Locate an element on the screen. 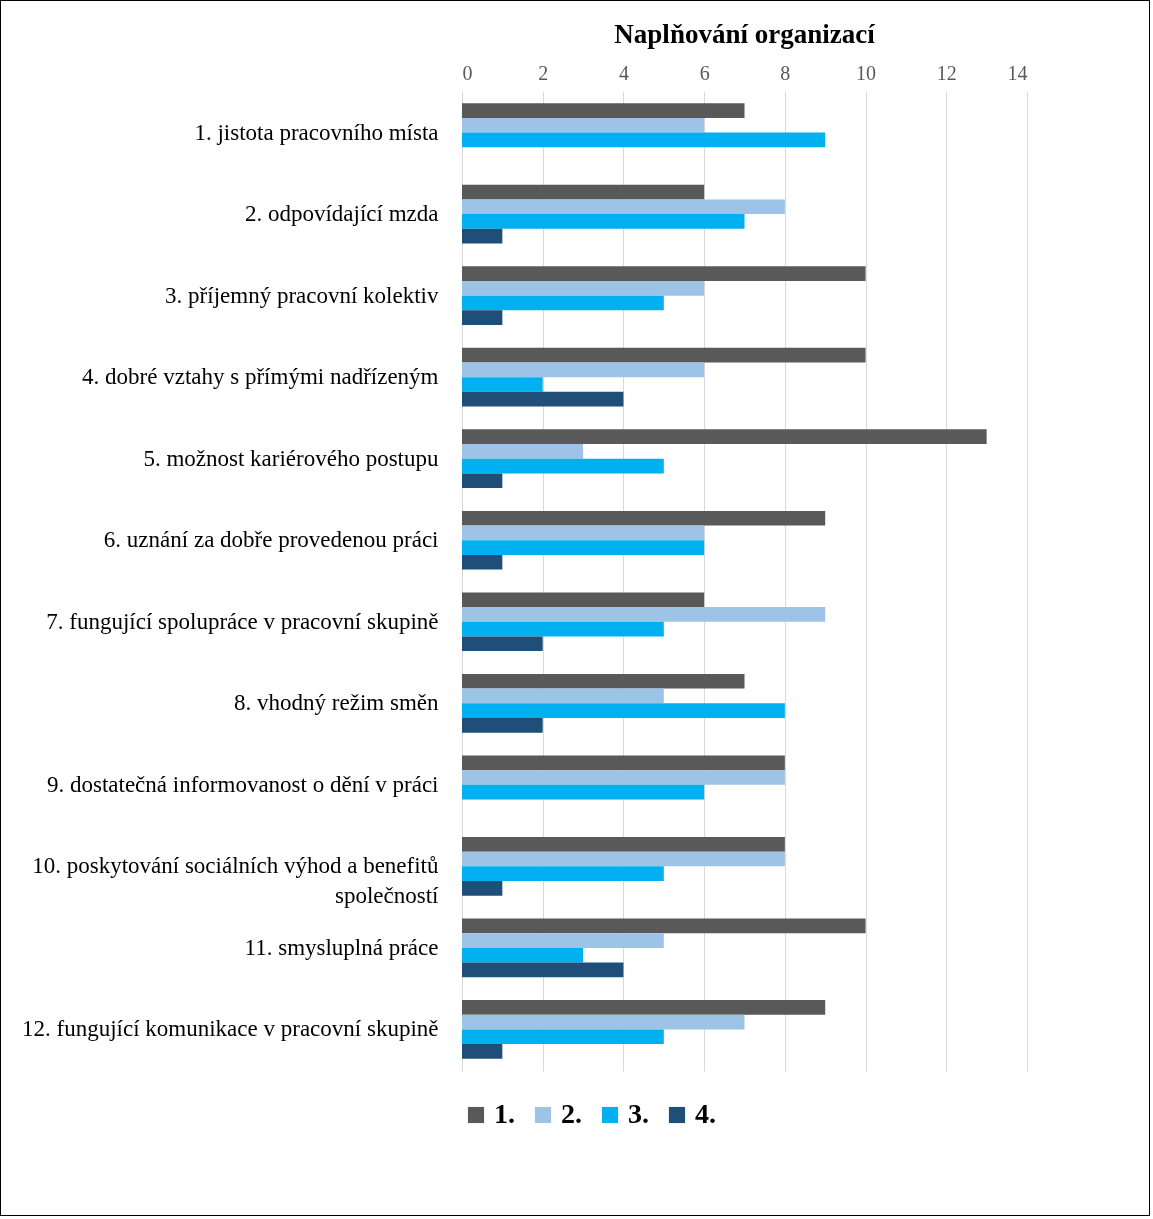 This screenshot has width=1153, height=1219. y-tick-label: 2. odpovídající mzda is located at coordinates (341, 214).